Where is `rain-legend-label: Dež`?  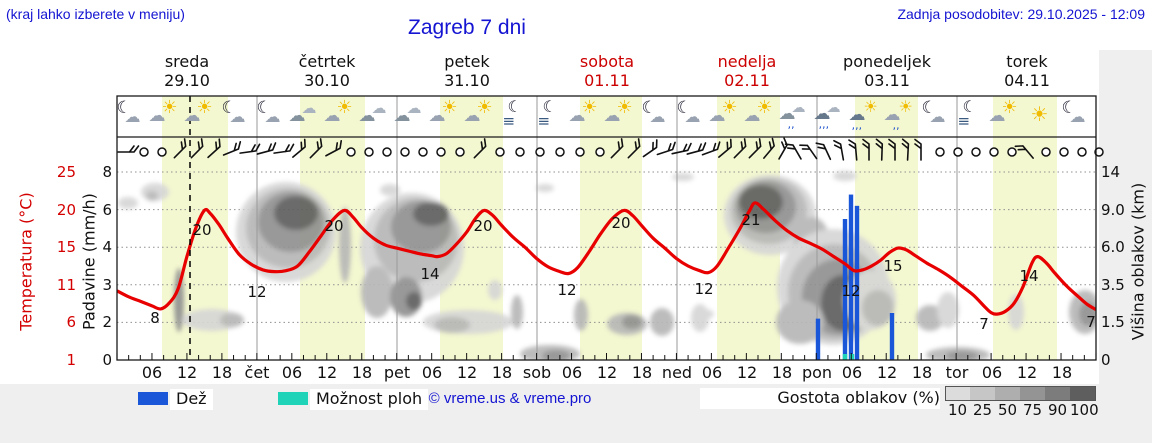 rain-legend-label: Dež is located at coordinates (191, 399).